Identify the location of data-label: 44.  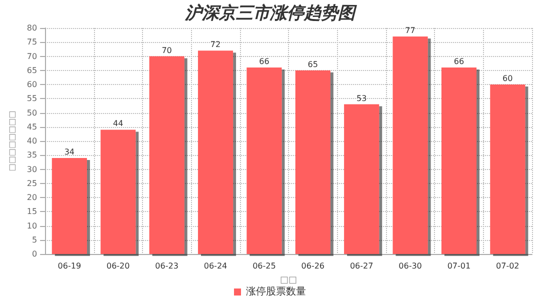
(118, 123).